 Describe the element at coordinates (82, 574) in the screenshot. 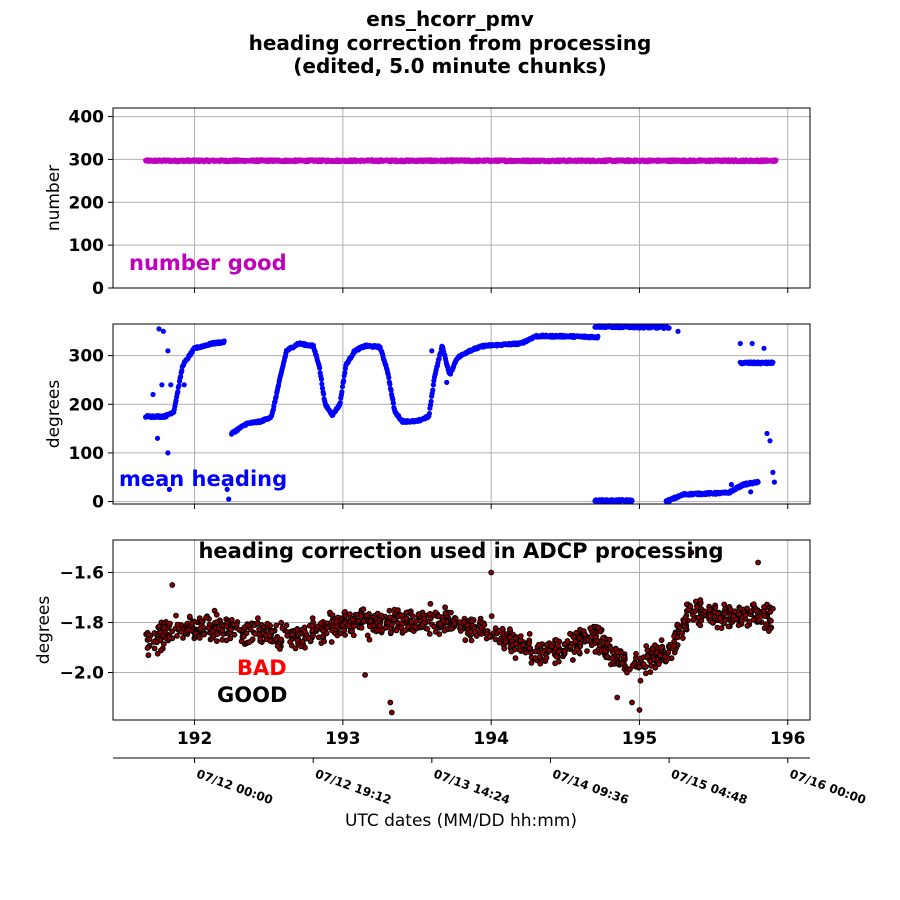

I see `y-tick-label: −1.6` at that location.